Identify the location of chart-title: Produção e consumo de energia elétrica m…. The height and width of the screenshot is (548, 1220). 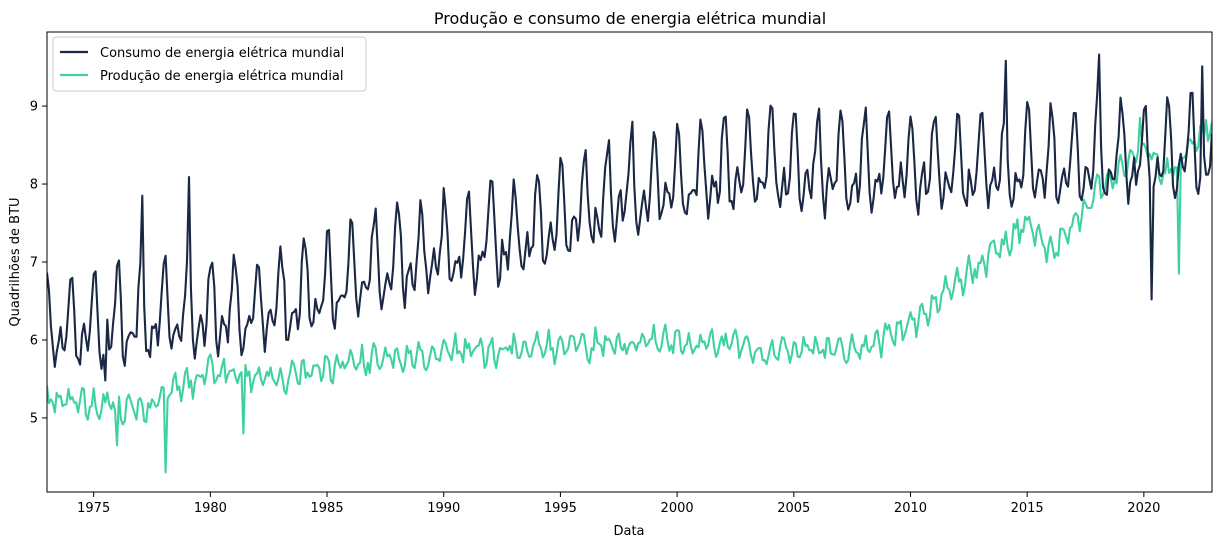
(630, 18).